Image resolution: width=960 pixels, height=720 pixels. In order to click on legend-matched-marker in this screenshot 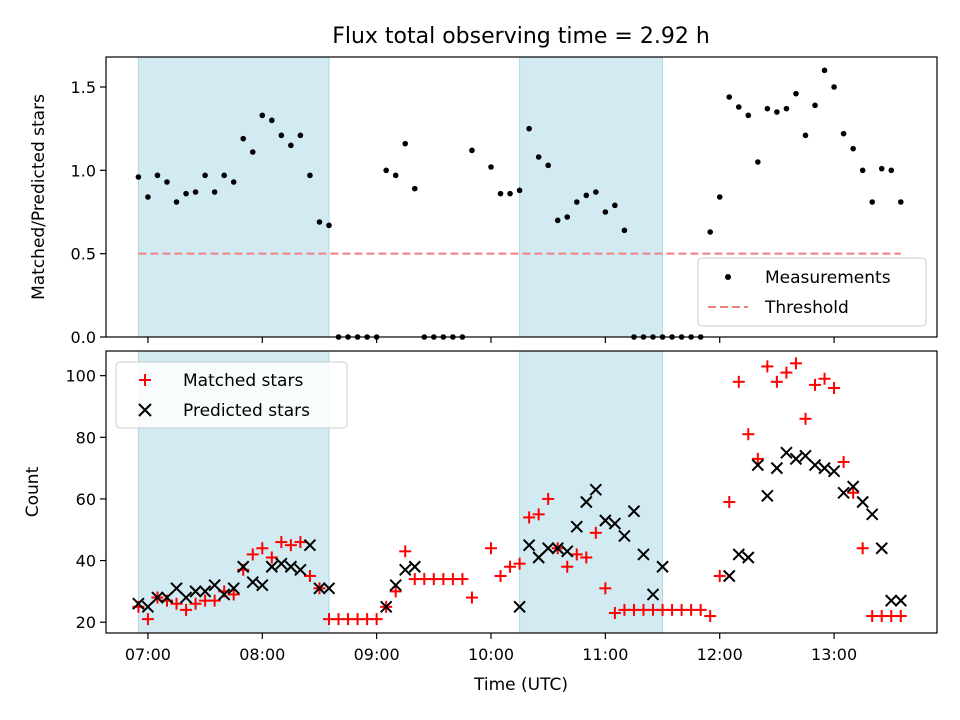, I will do `click(145, 380)`.